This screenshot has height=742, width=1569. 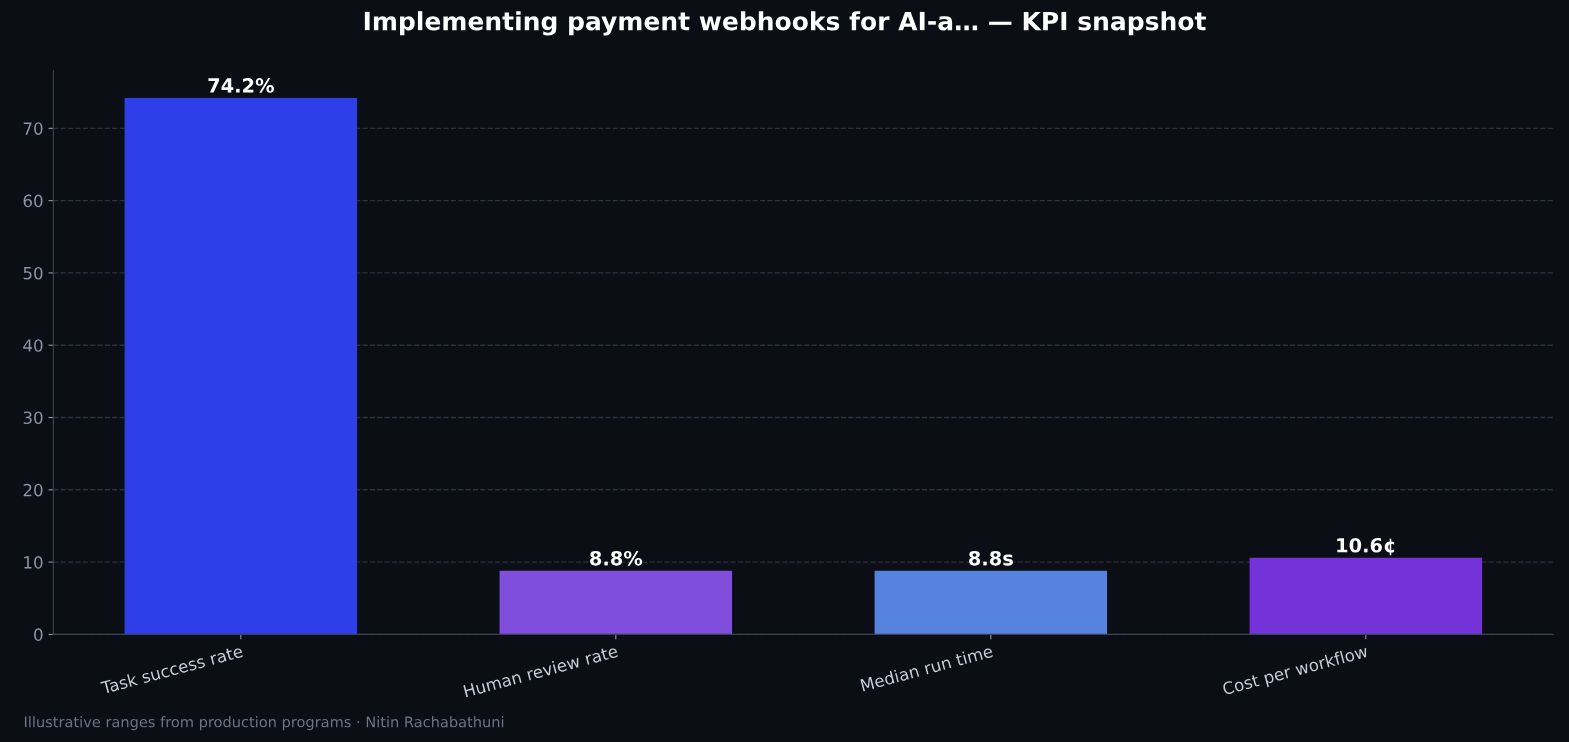 I want to click on y-tick-label: 40, so click(x=33, y=345).